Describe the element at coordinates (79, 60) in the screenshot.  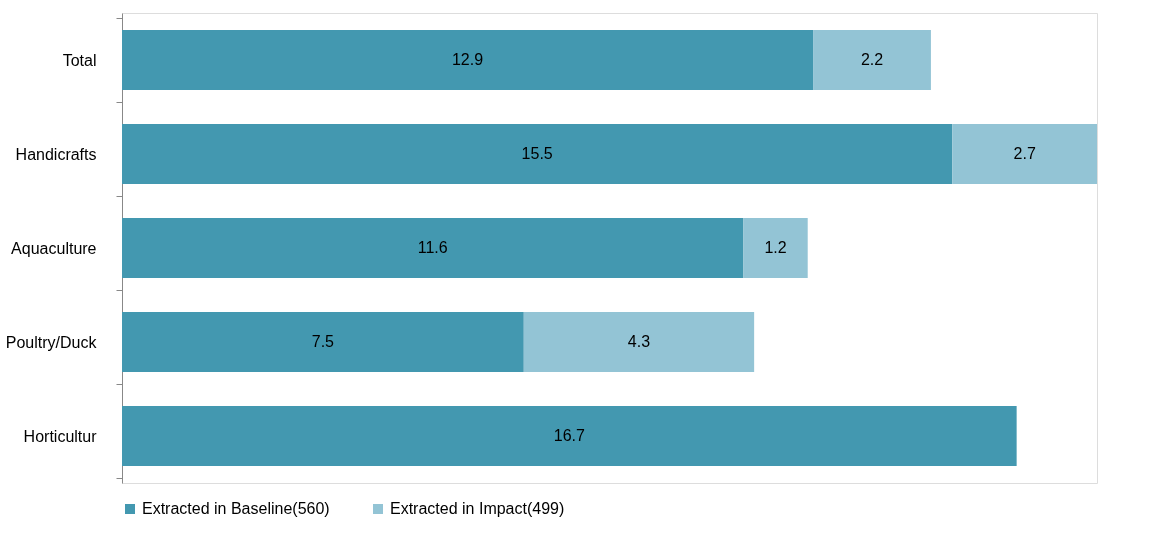
I see `y-tick-label: Total` at that location.